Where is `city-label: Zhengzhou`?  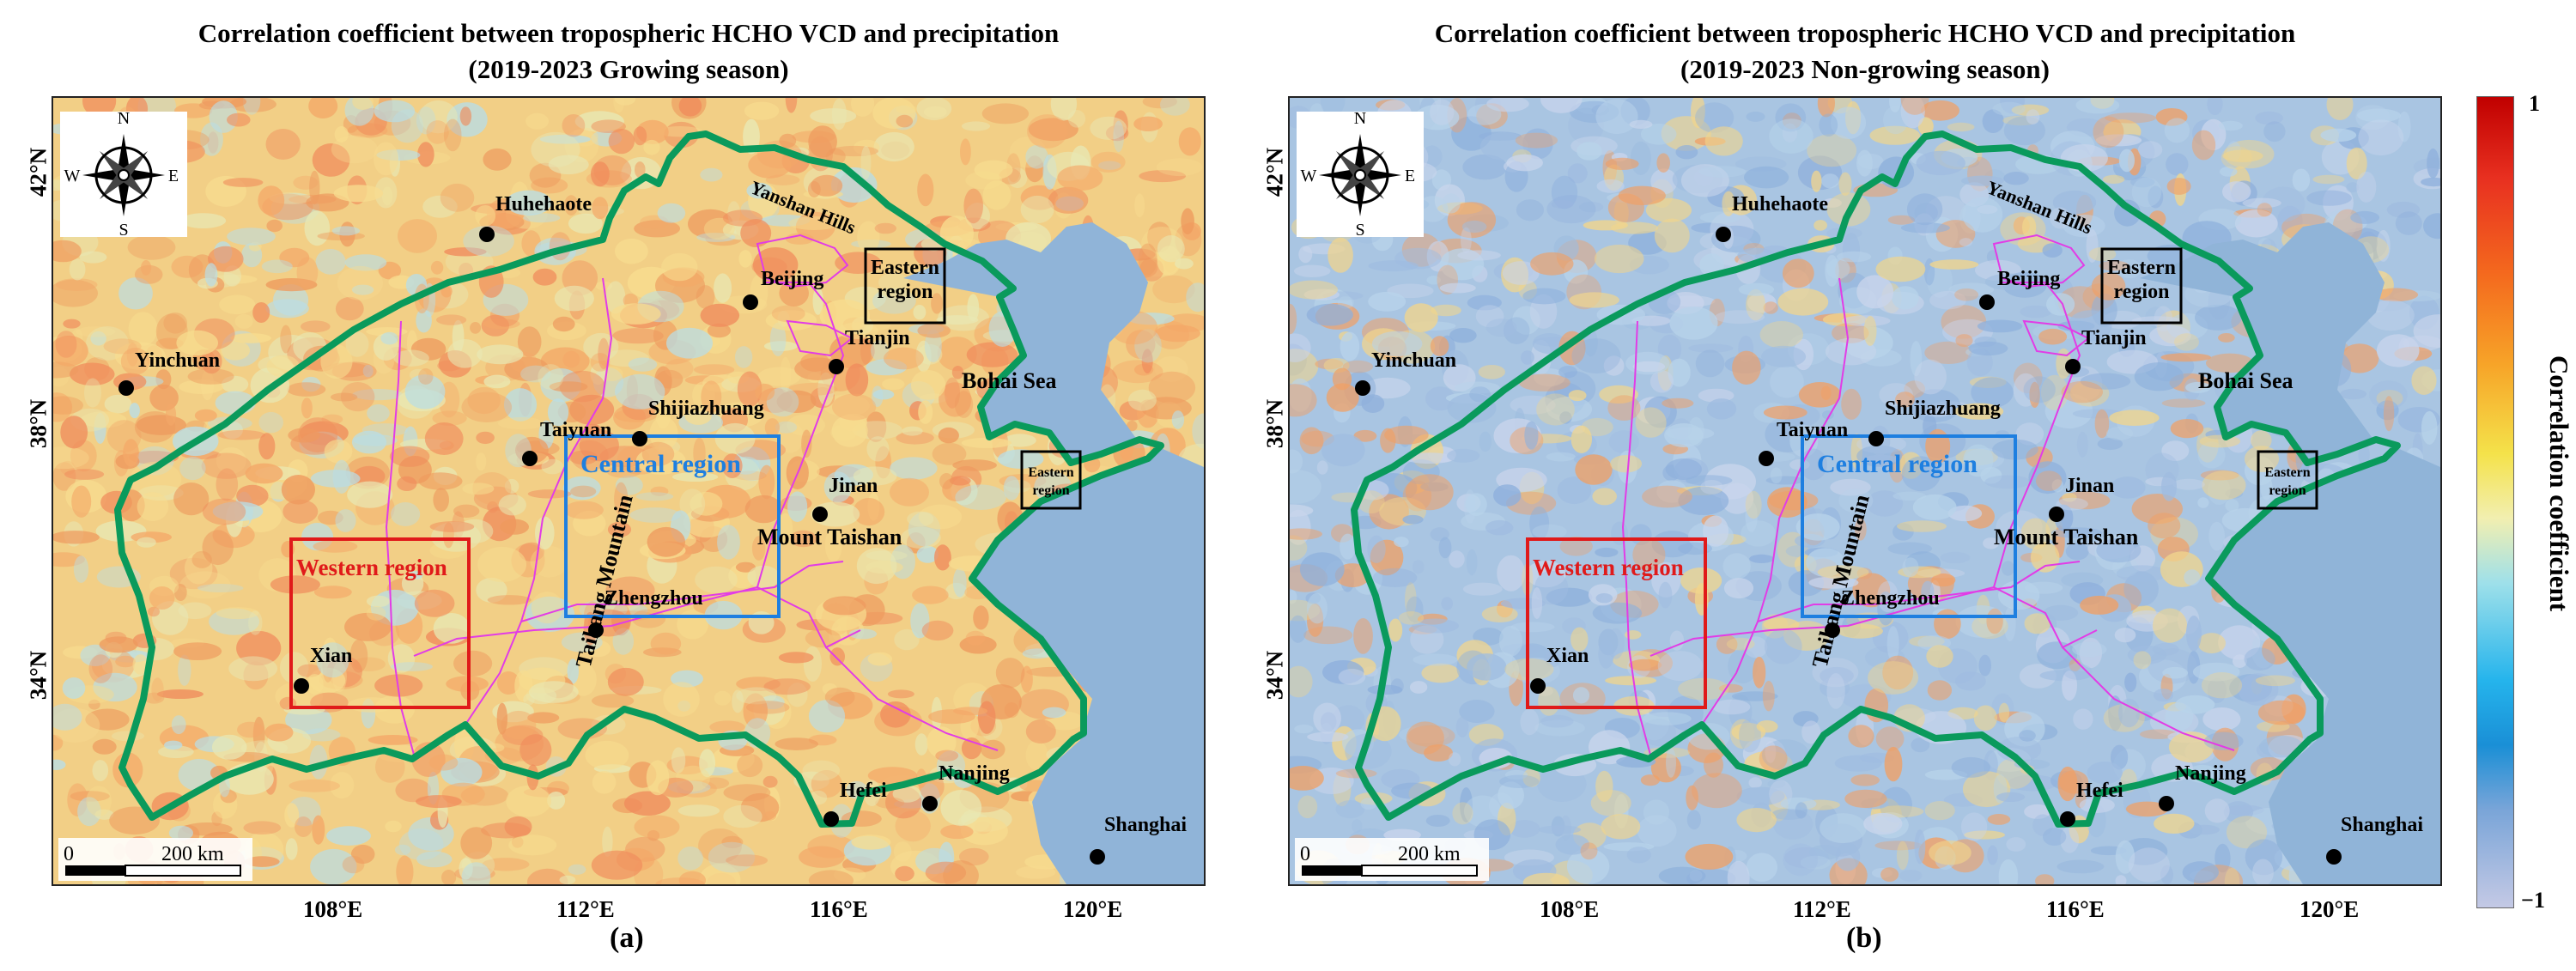
city-label: Zhengzhou is located at coordinates (1890, 598).